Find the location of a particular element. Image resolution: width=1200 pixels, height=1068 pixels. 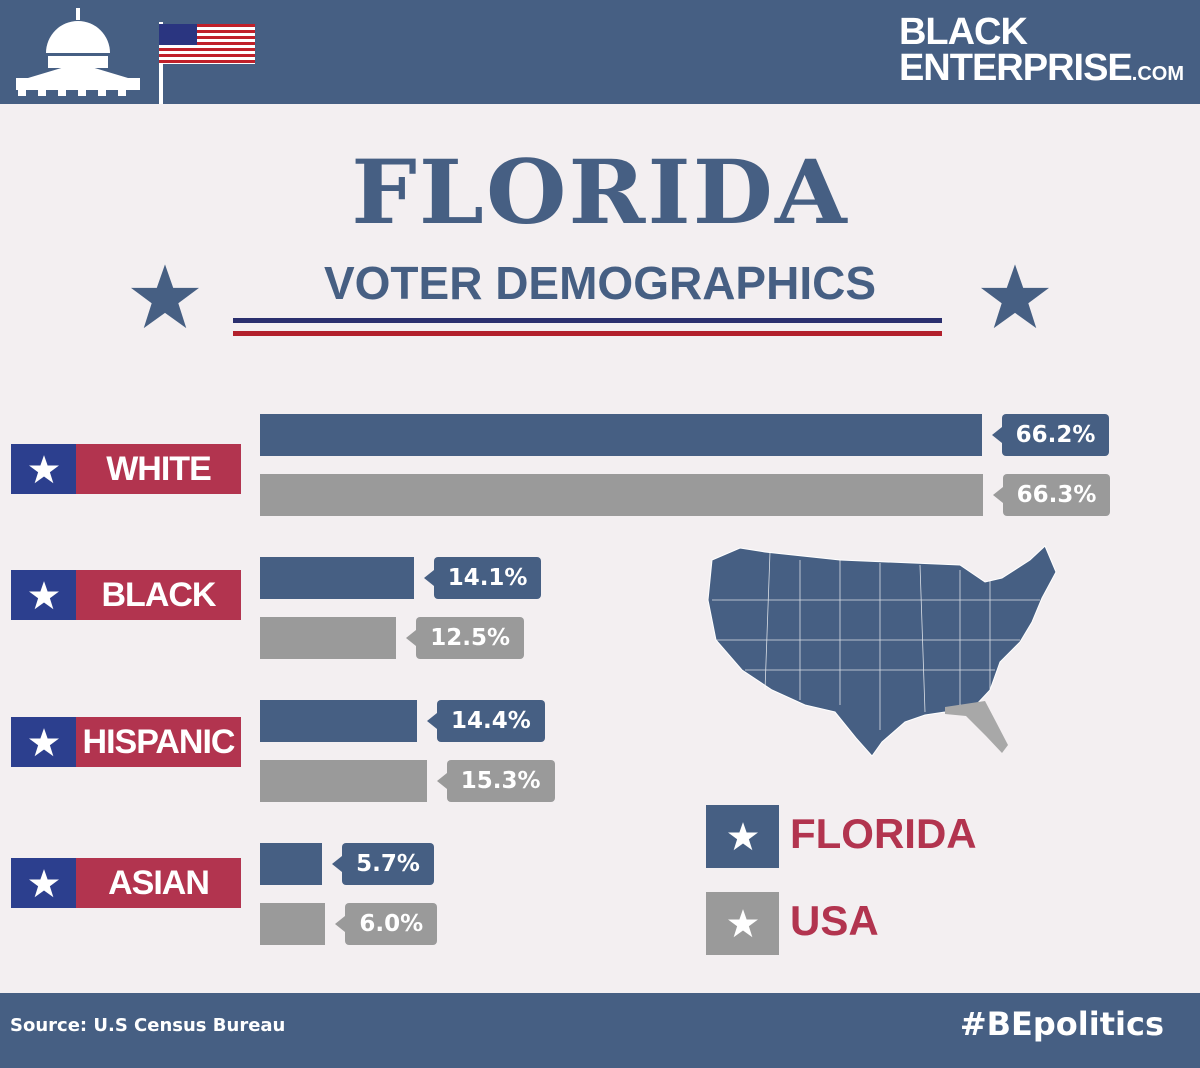

data-label: 5.7% is located at coordinates (383, 864).